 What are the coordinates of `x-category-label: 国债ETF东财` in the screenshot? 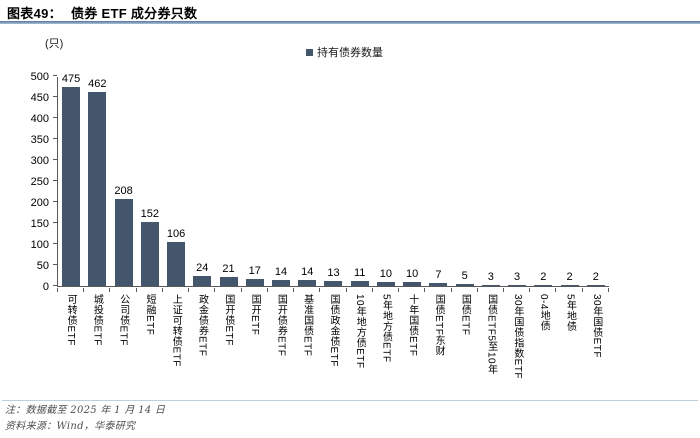 It's located at (439, 325).